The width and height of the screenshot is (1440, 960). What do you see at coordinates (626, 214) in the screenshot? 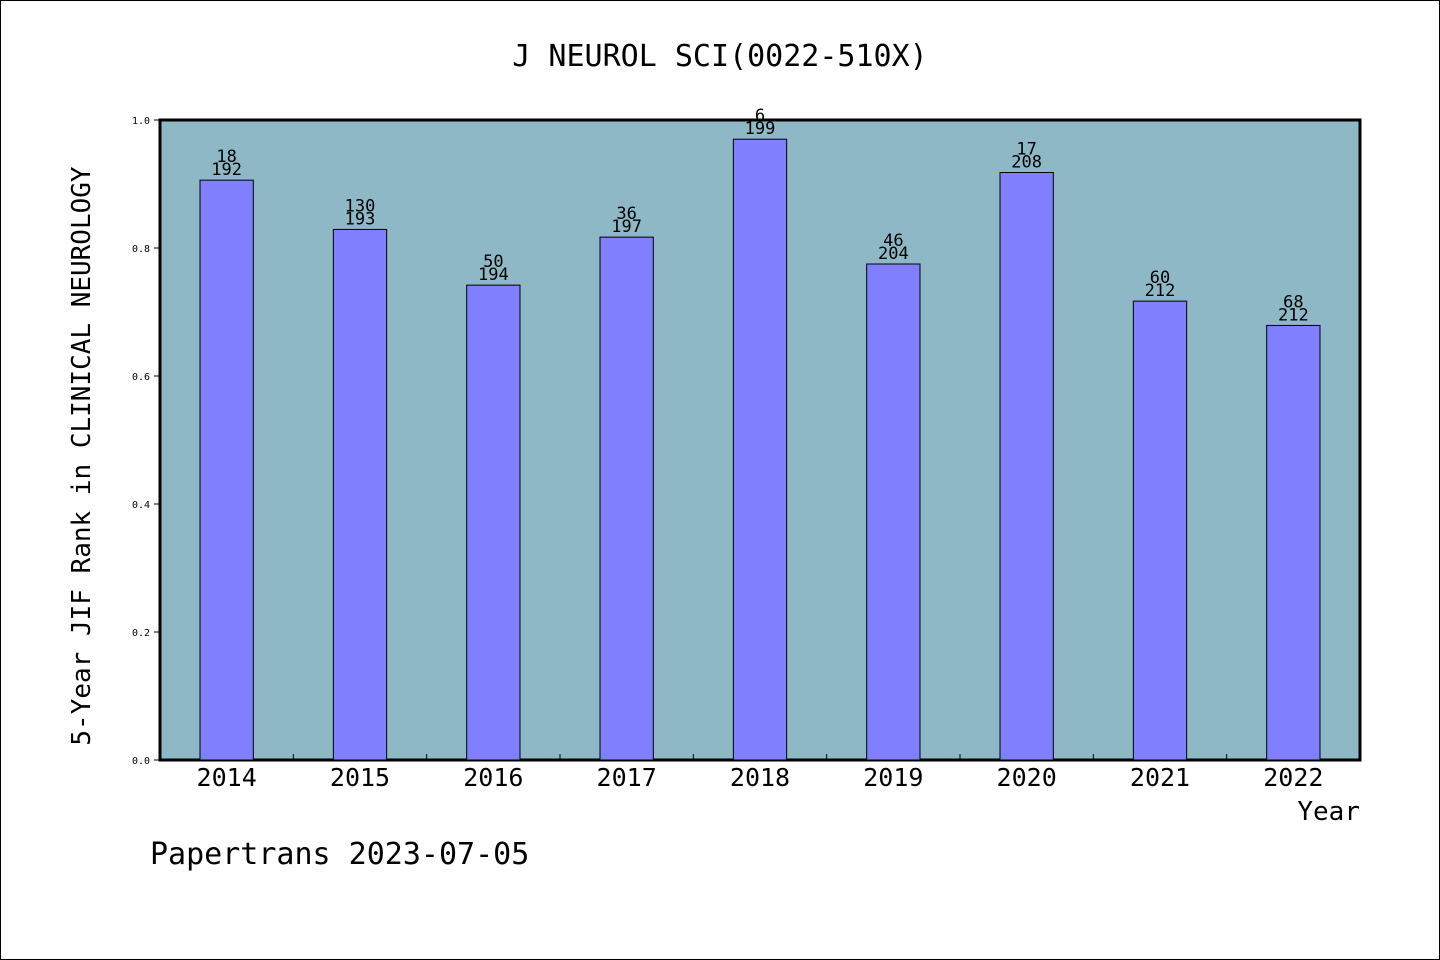
I see `bar-rank-label: 36` at bounding box center [626, 214].